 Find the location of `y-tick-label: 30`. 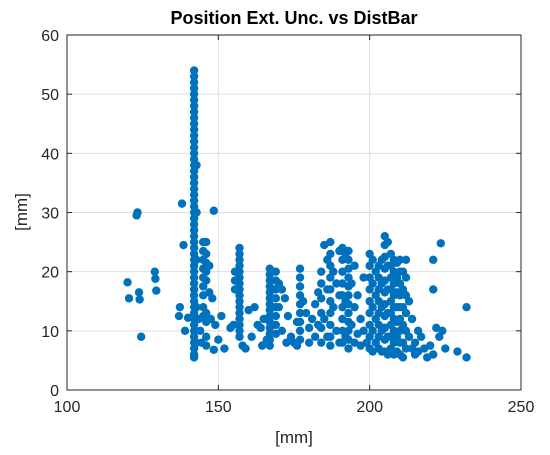

y-tick-label: 30 is located at coordinates (50, 214).